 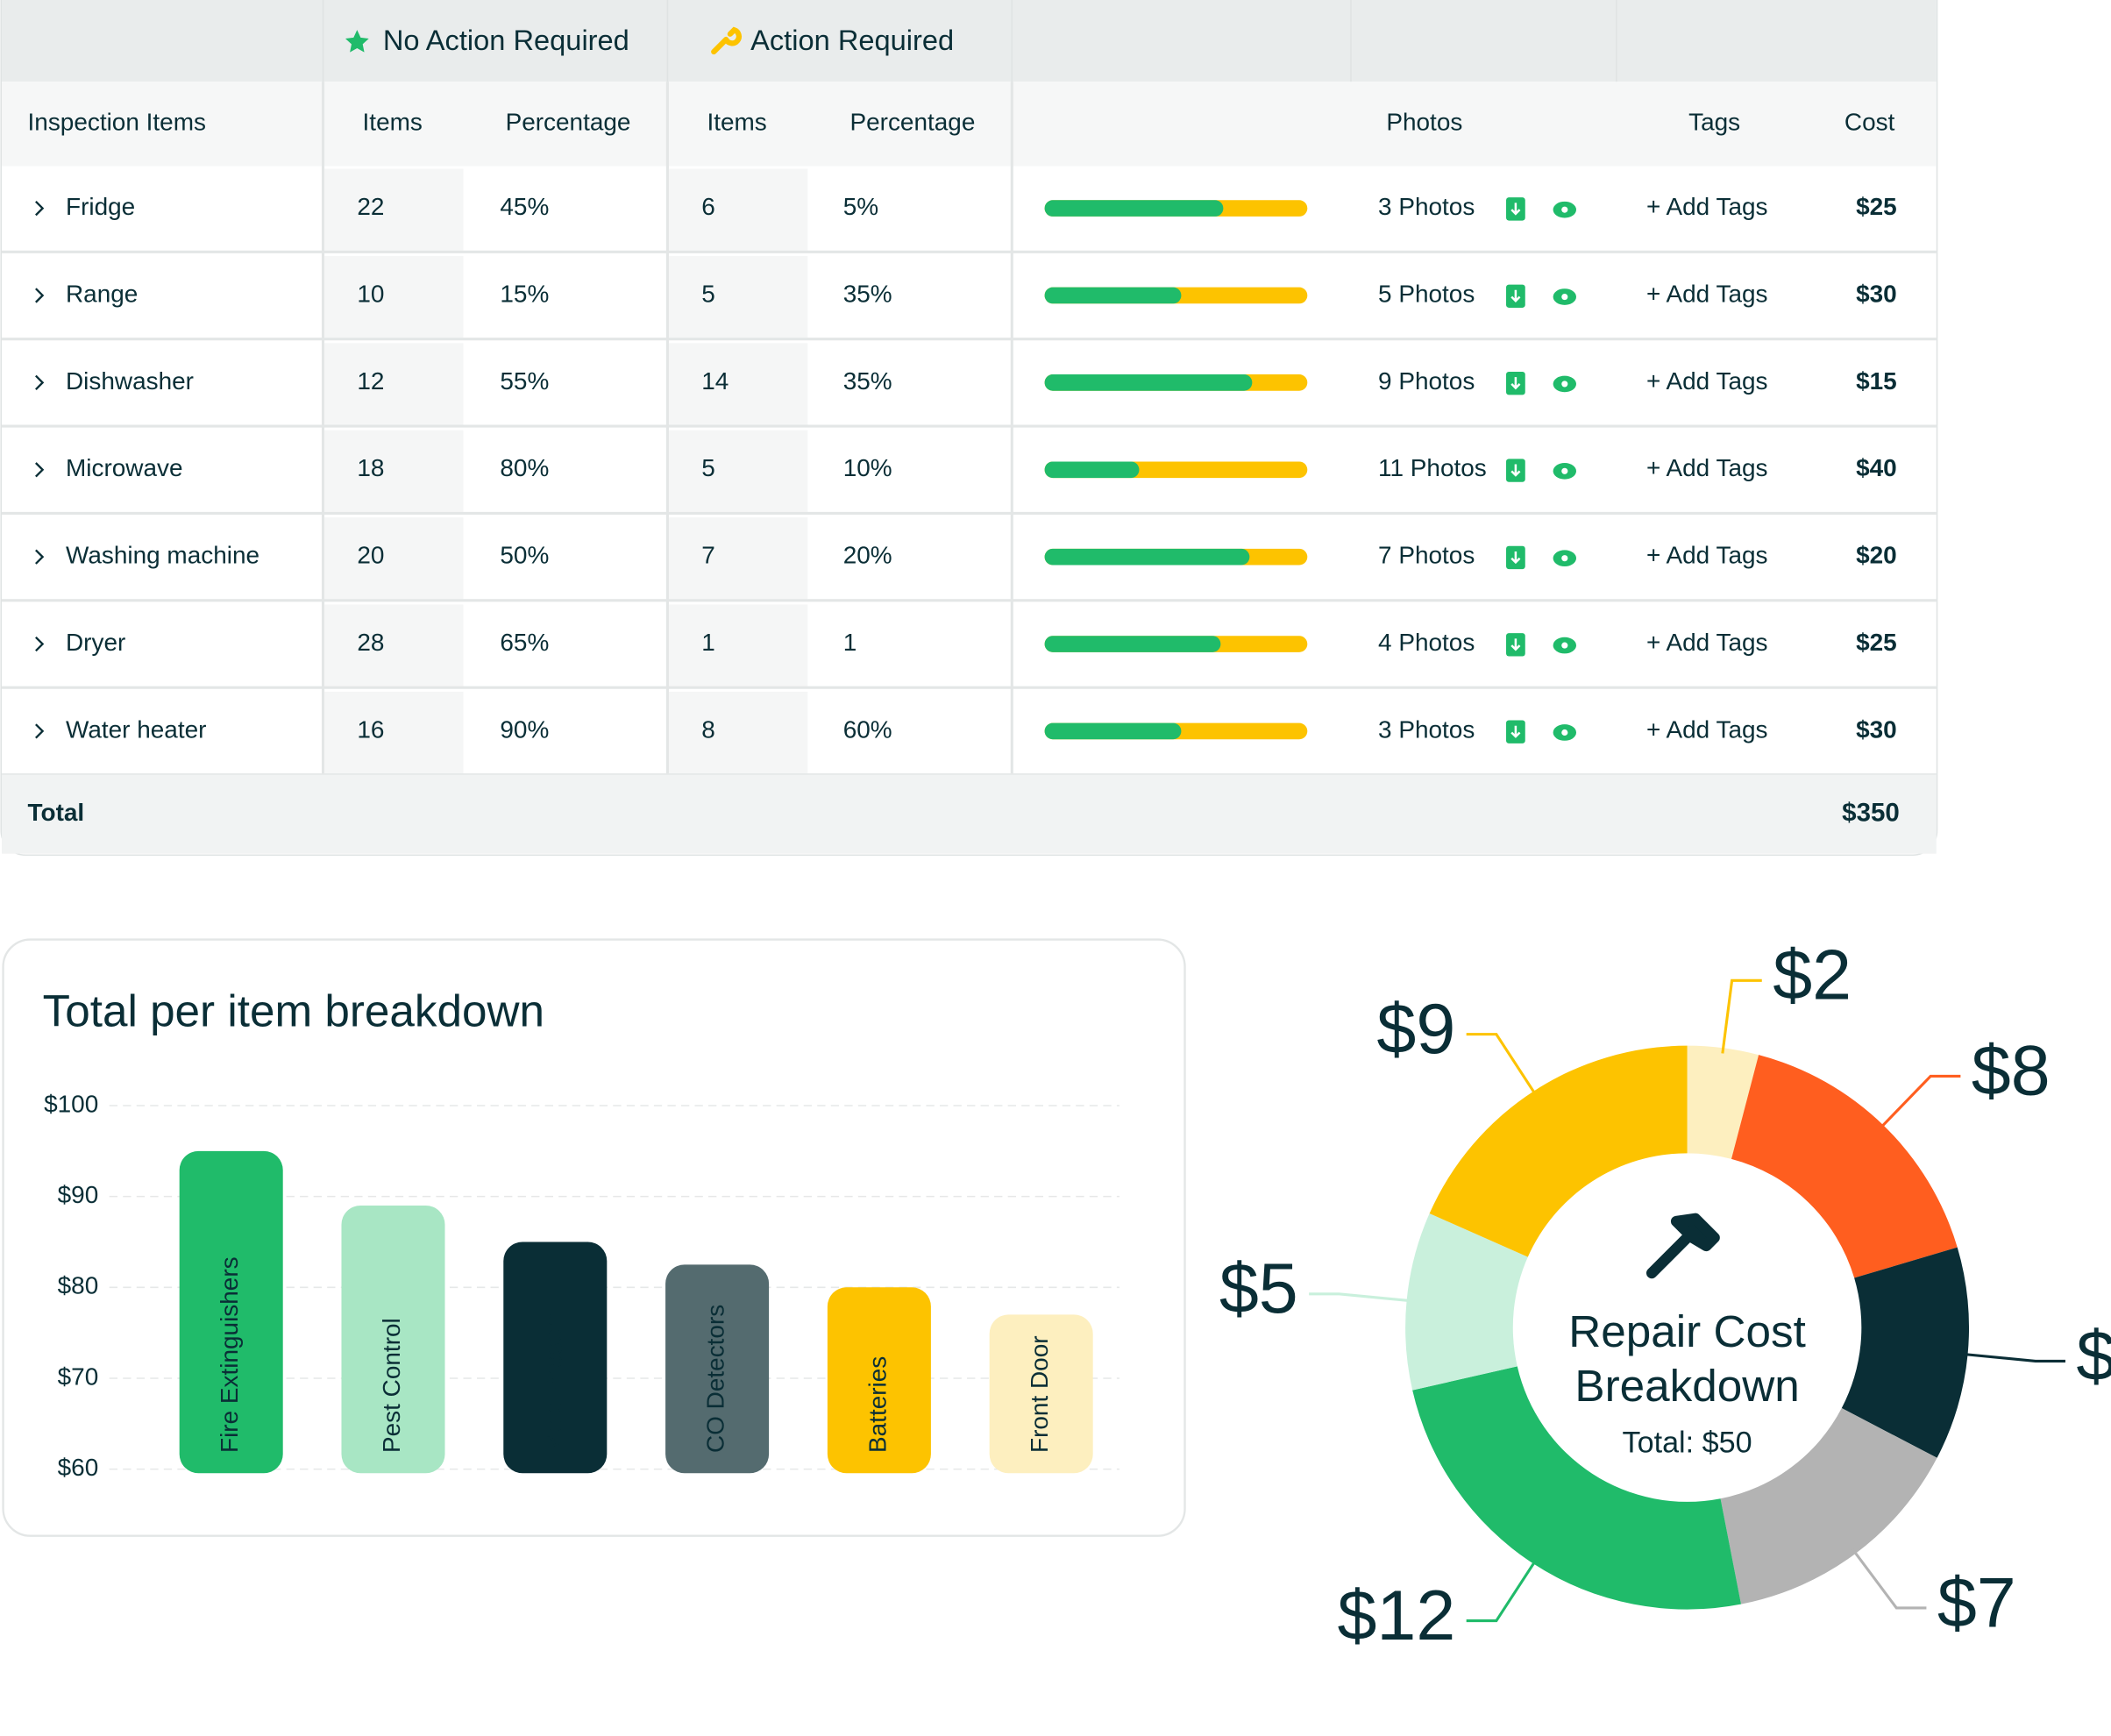 I want to click on cost: $30, so click(x=1876, y=729).